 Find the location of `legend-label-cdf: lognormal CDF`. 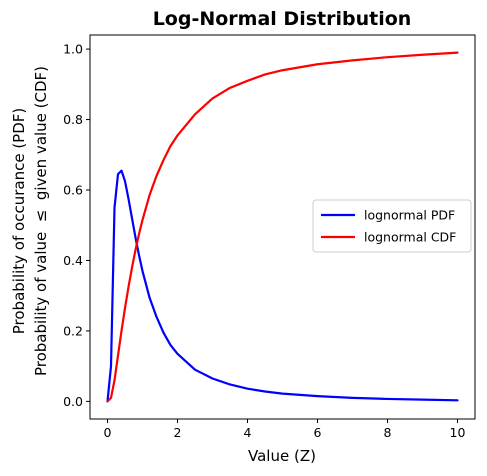

legend-label-cdf: lognormal CDF is located at coordinates (410, 237).